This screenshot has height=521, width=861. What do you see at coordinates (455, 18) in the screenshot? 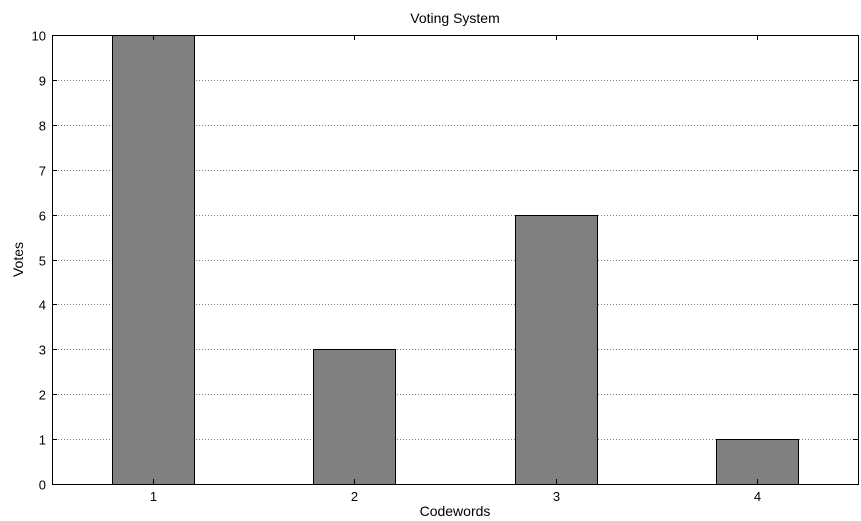
I see `chart-title: Voting System` at bounding box center [455, 18].